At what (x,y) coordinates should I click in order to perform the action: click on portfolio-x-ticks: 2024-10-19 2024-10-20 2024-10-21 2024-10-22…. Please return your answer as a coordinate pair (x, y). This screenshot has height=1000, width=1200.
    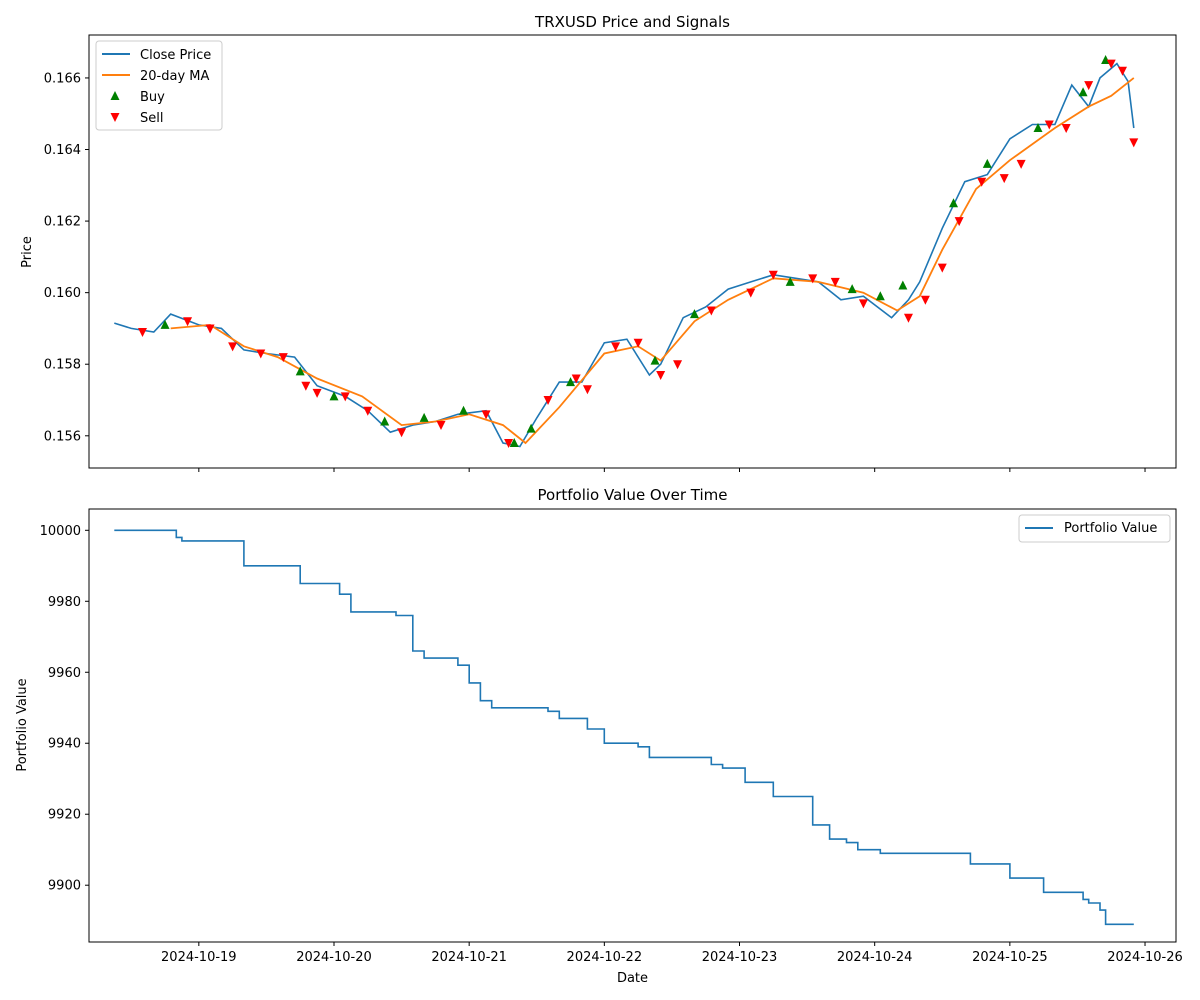
    Looking at the image, I should click on (672, 953).